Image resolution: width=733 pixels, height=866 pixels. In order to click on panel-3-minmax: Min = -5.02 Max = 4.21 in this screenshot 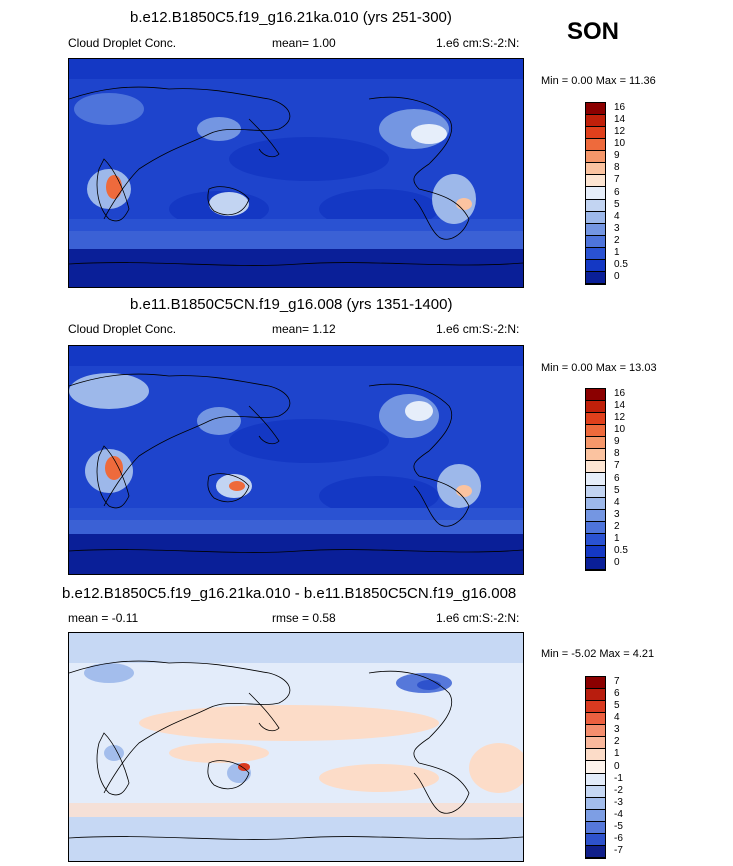, I will do `click(598, 654)`.